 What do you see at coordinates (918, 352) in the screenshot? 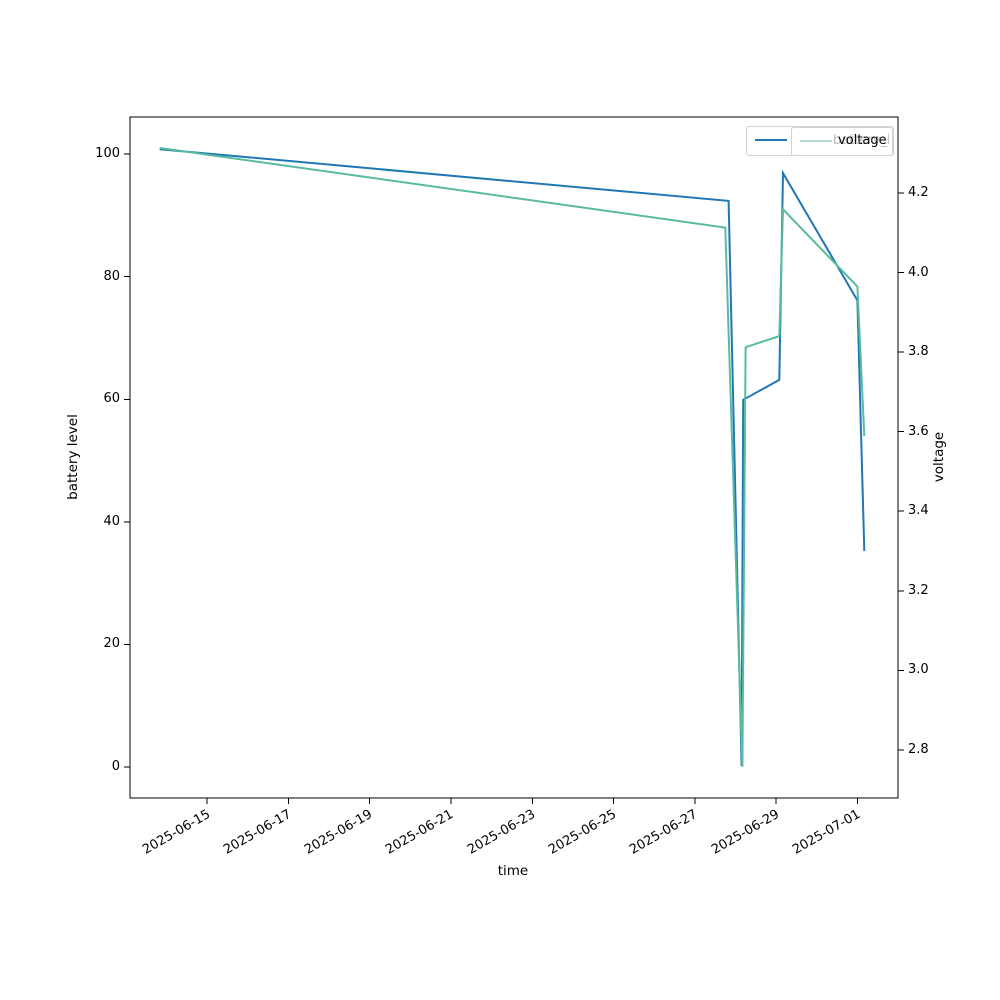
I see `y-tick-label-right: 3.8` at bounding box center [918, 352].